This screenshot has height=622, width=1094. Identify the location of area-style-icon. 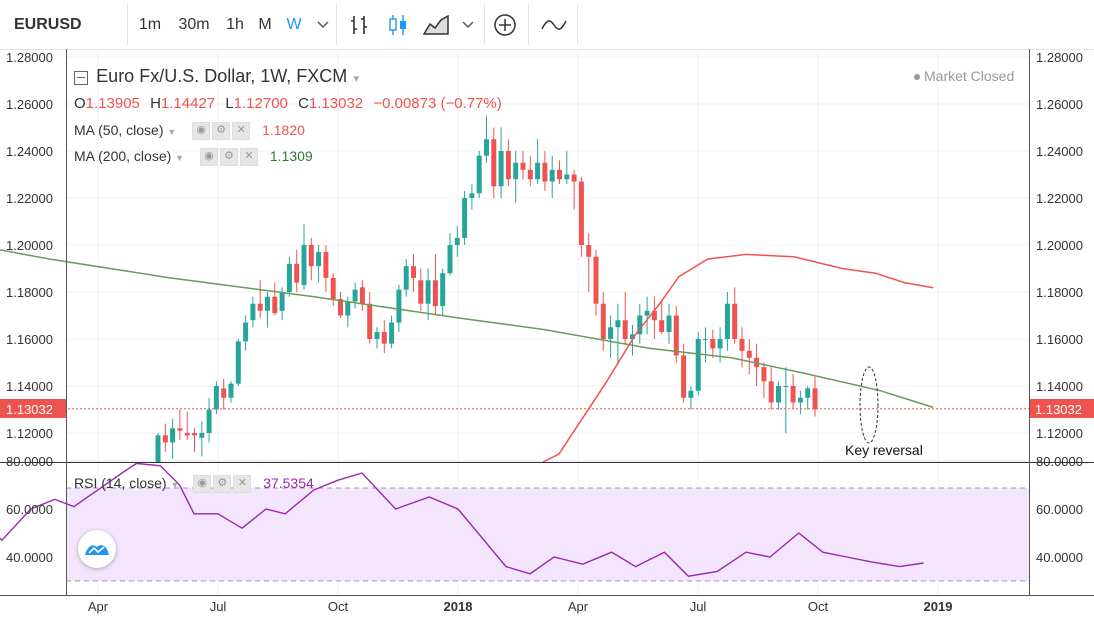
(436, 24).